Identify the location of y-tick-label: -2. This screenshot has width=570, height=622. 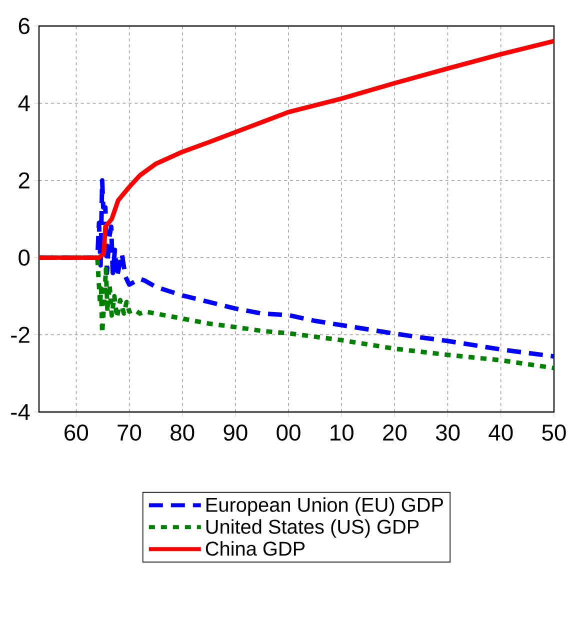
(20, 334).